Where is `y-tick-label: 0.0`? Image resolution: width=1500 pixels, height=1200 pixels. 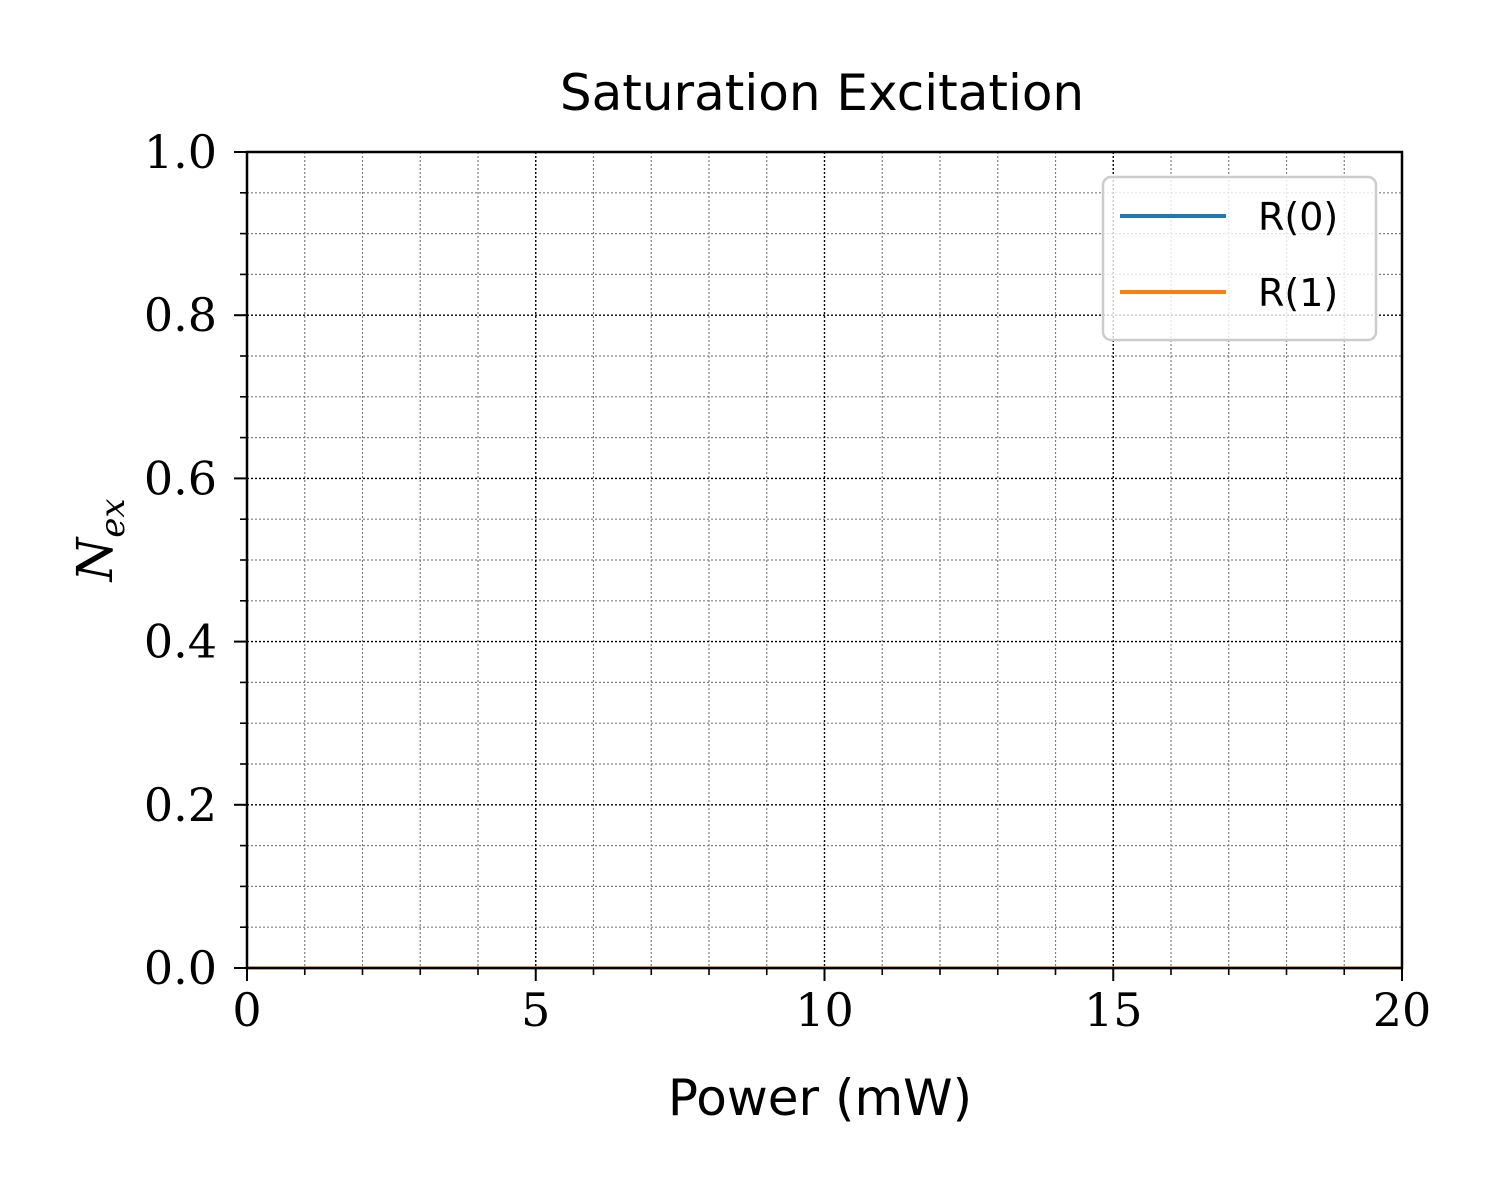 y-tick-label: 0.0 is located at coordinates (180, 968).